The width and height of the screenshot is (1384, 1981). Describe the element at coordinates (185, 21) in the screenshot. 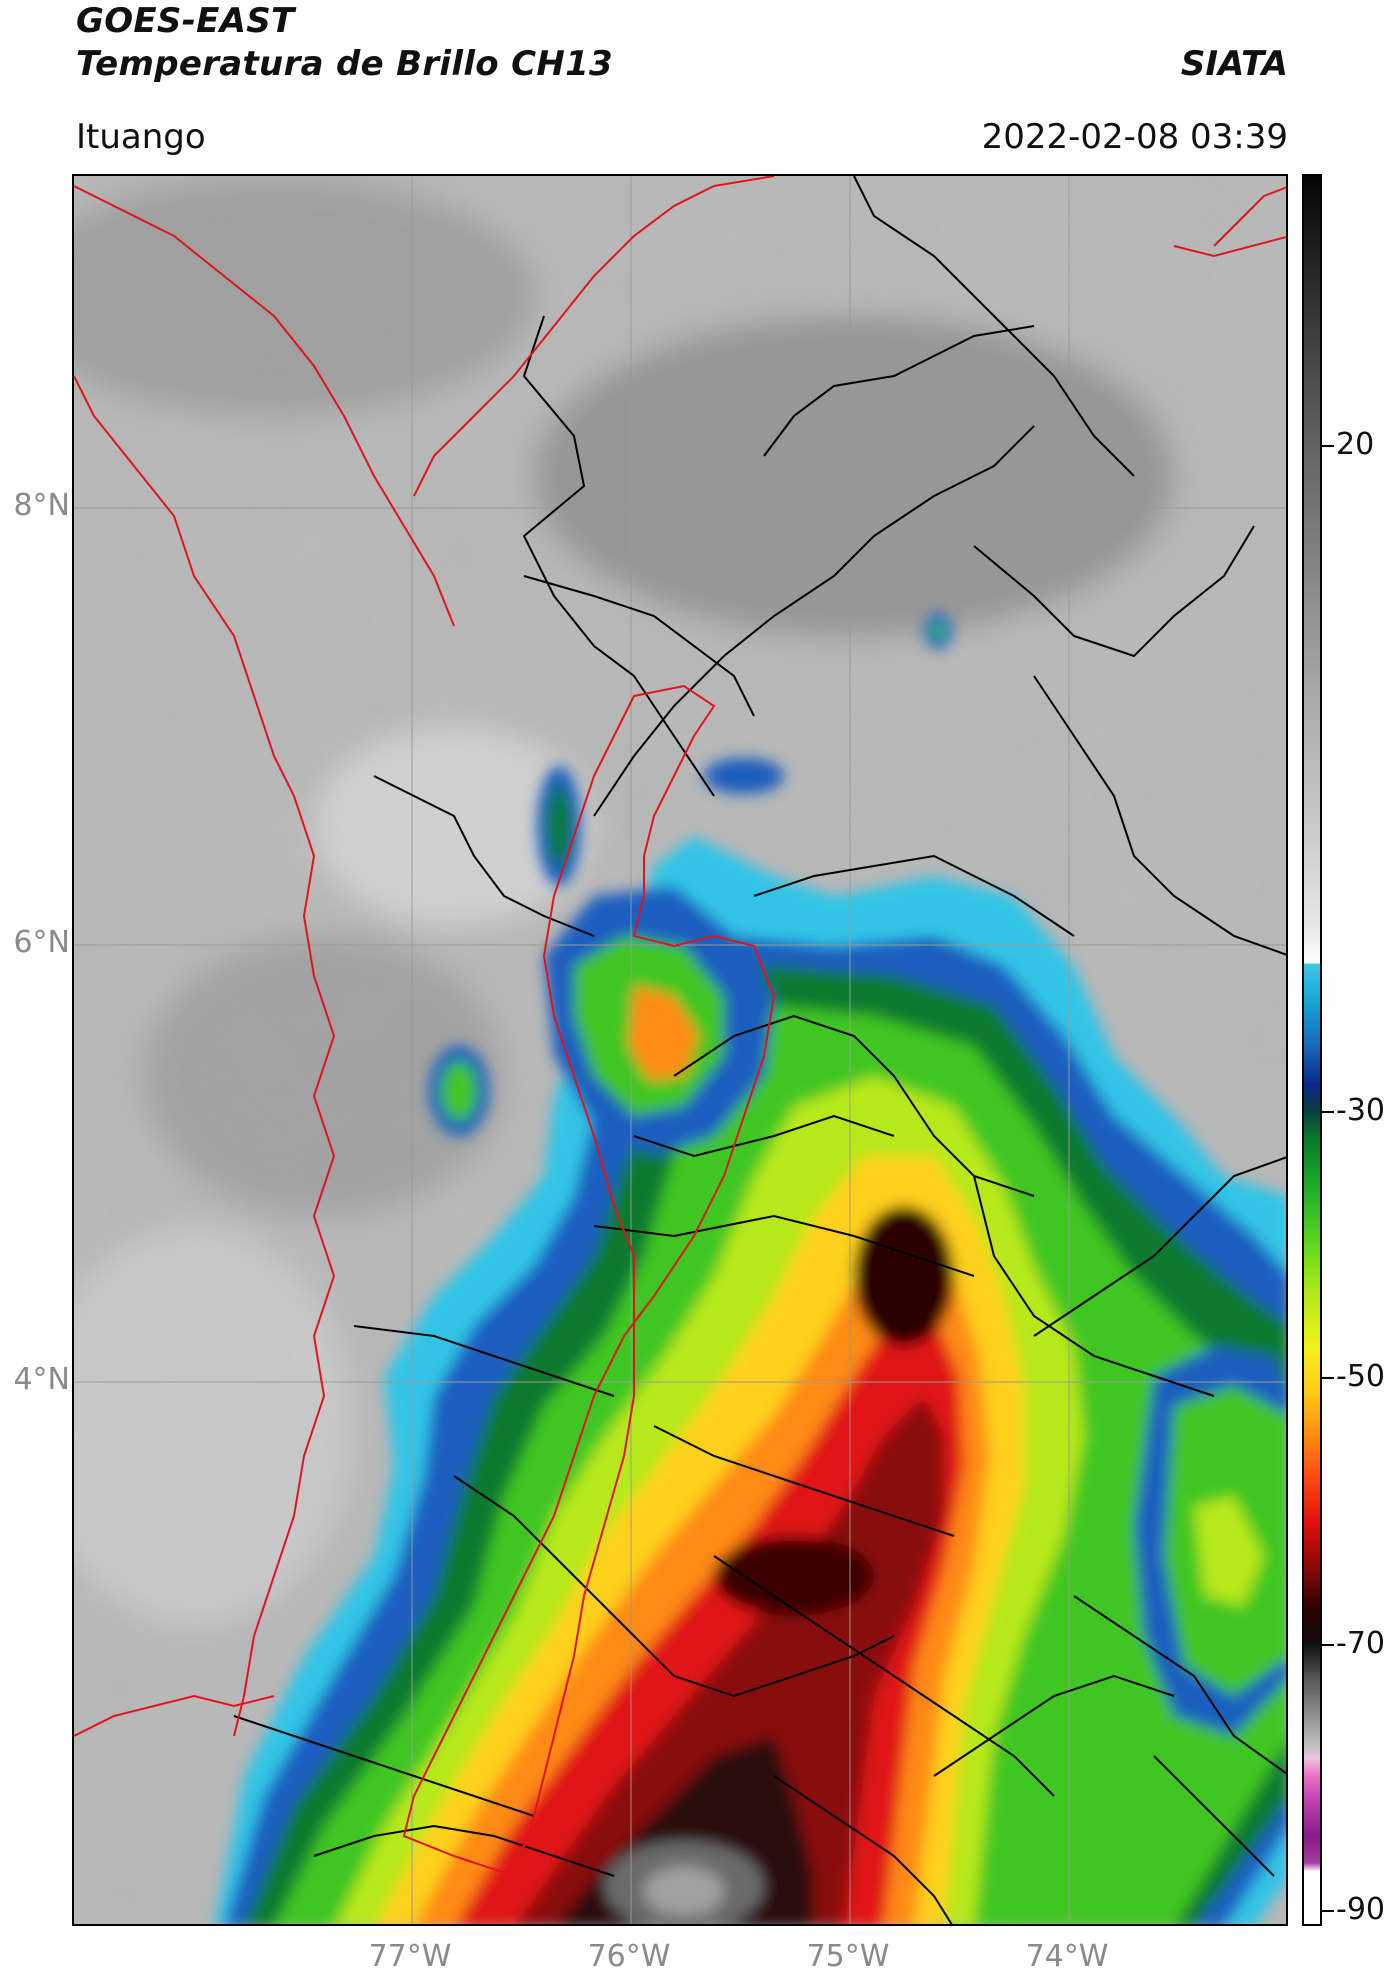

I see `title-line-1: GOES-EAST` at that location.